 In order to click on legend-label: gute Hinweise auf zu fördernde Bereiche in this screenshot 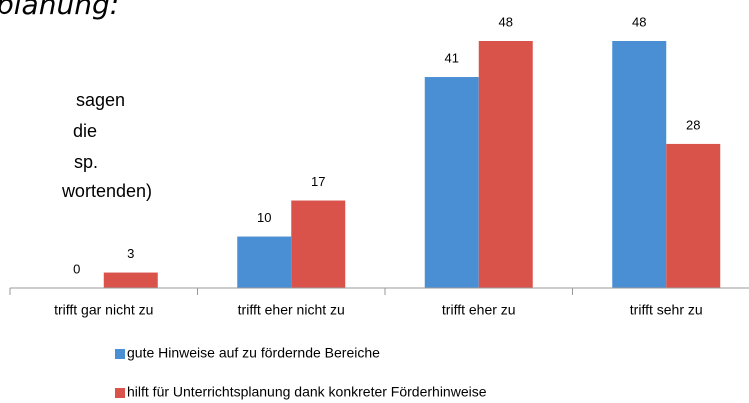, I will do `click(253, 353)`.